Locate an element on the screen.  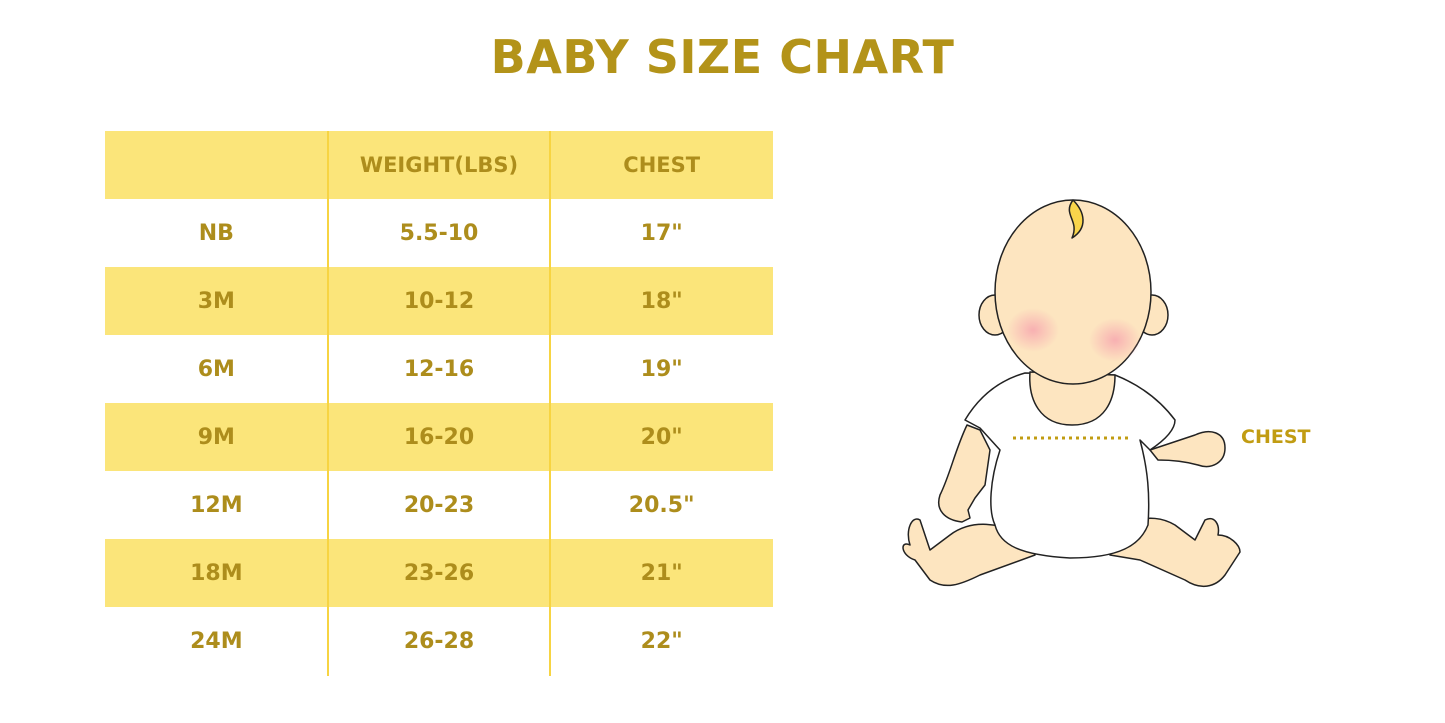
table-row: 6M 12-16 19" is located at coordinates (439, 369).